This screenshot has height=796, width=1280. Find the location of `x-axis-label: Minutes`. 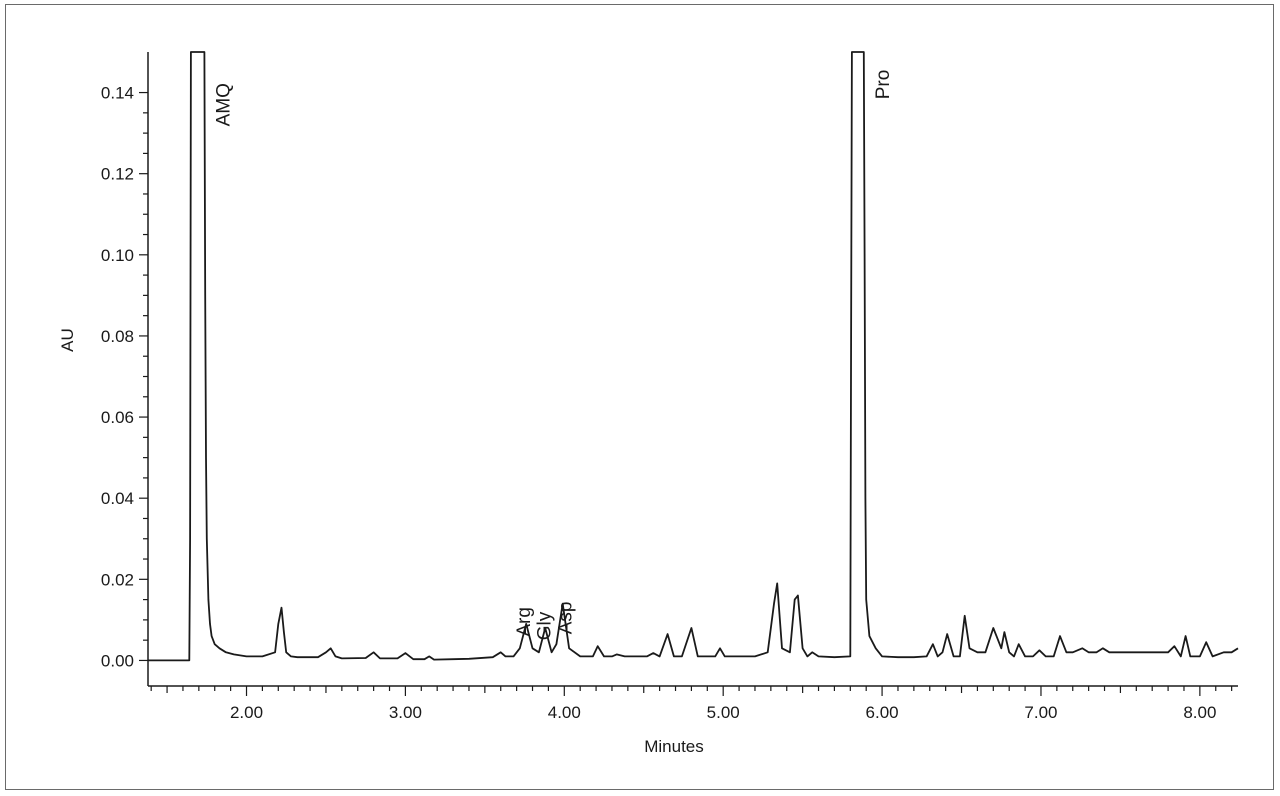

x-axis-label: Minutes is located at coordinates (674, 746).